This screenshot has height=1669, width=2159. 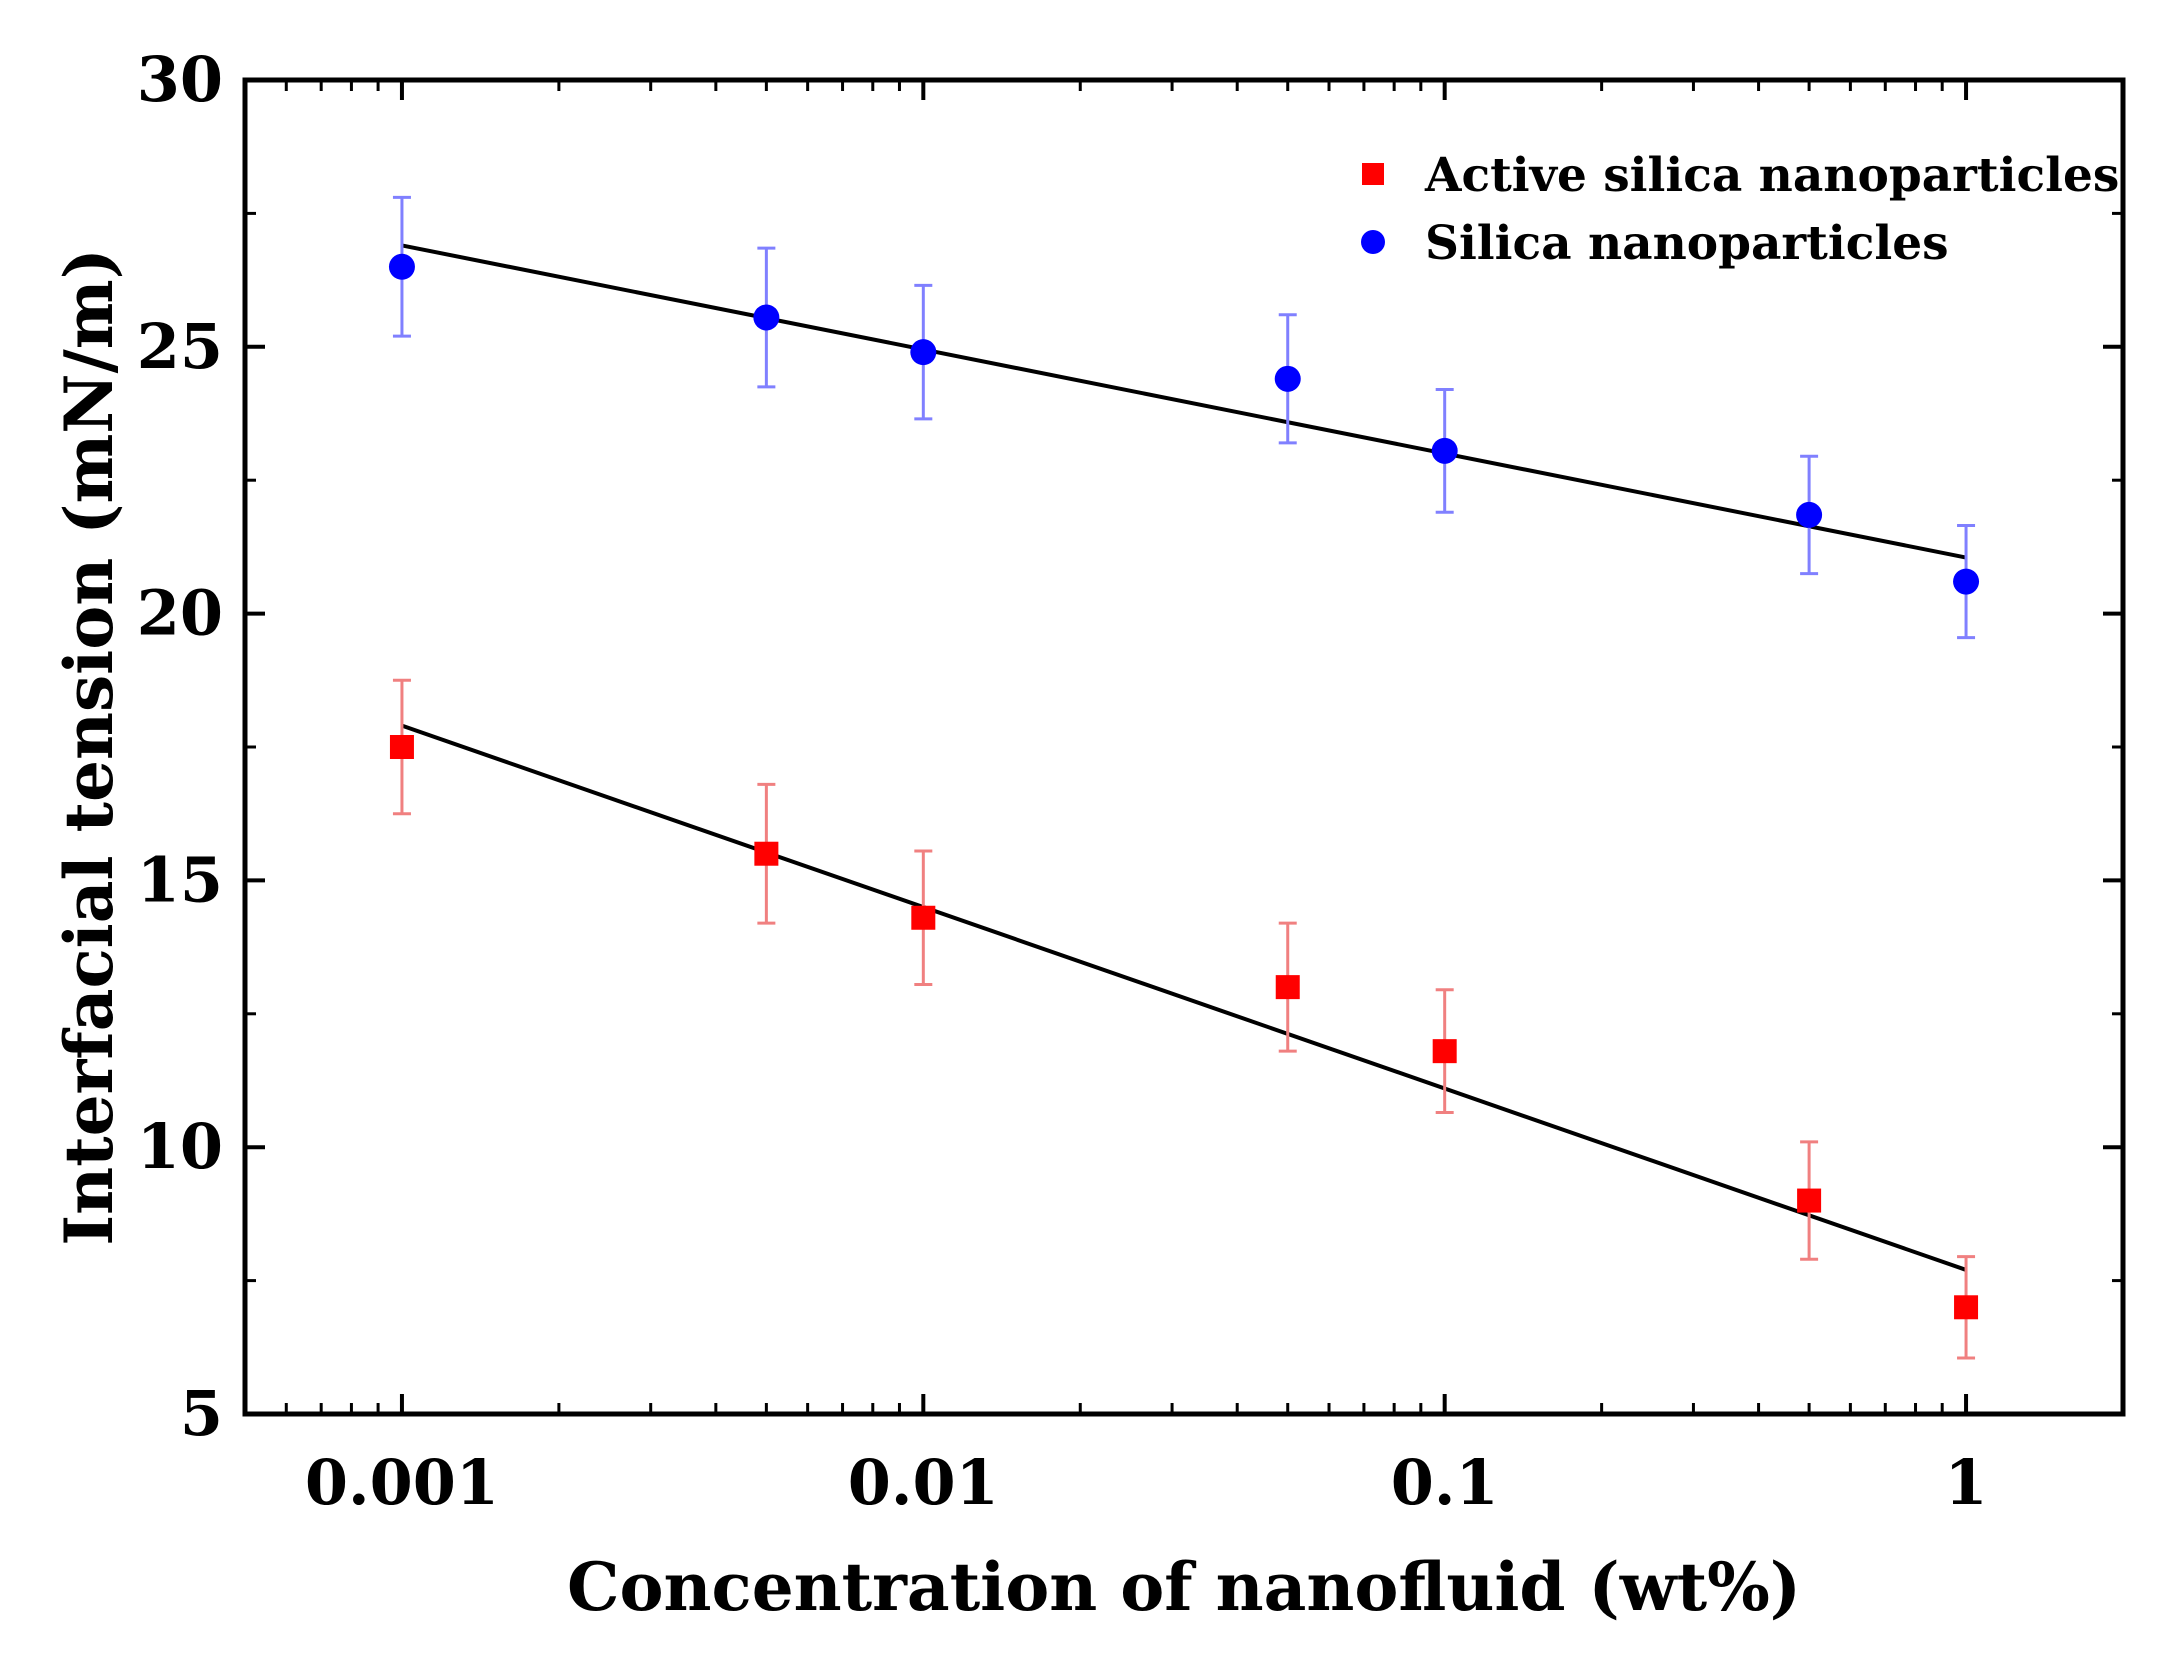 I want to click on fit-line-silica, so click(x=1184, y=401).